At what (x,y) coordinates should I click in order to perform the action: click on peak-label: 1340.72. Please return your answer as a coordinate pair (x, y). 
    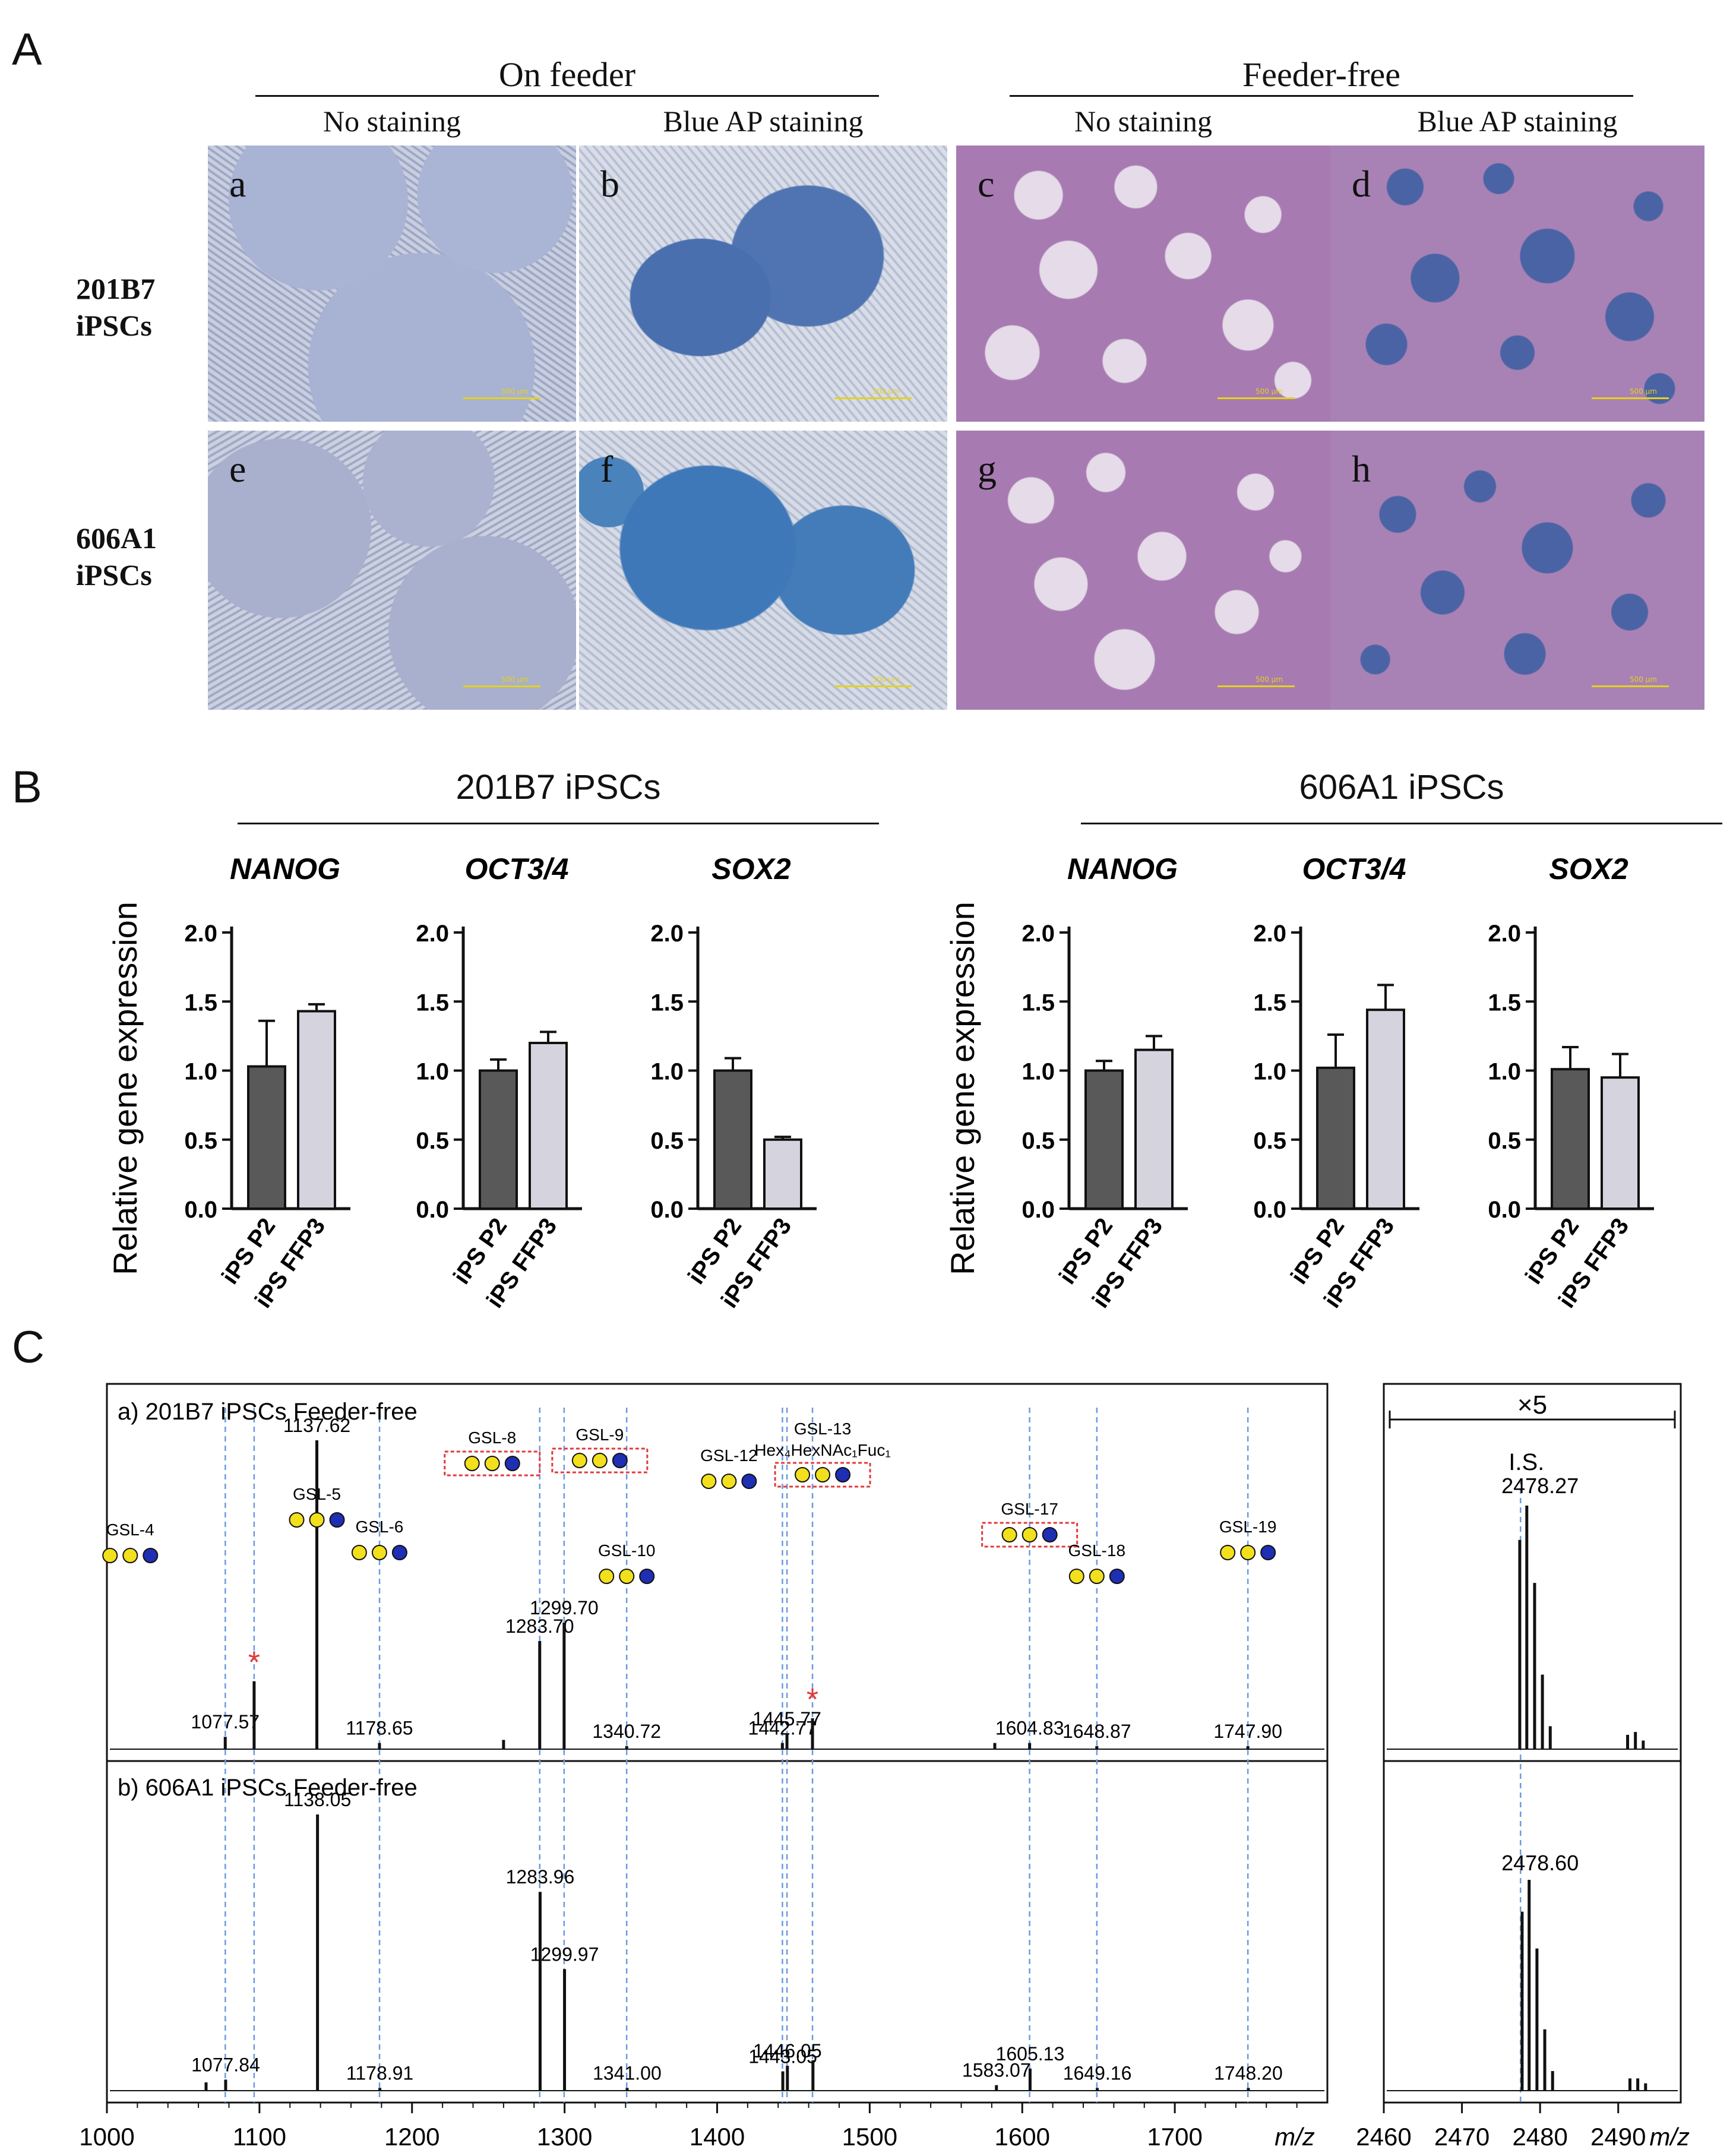
    Looking at the image, I should click on (626, 1731).